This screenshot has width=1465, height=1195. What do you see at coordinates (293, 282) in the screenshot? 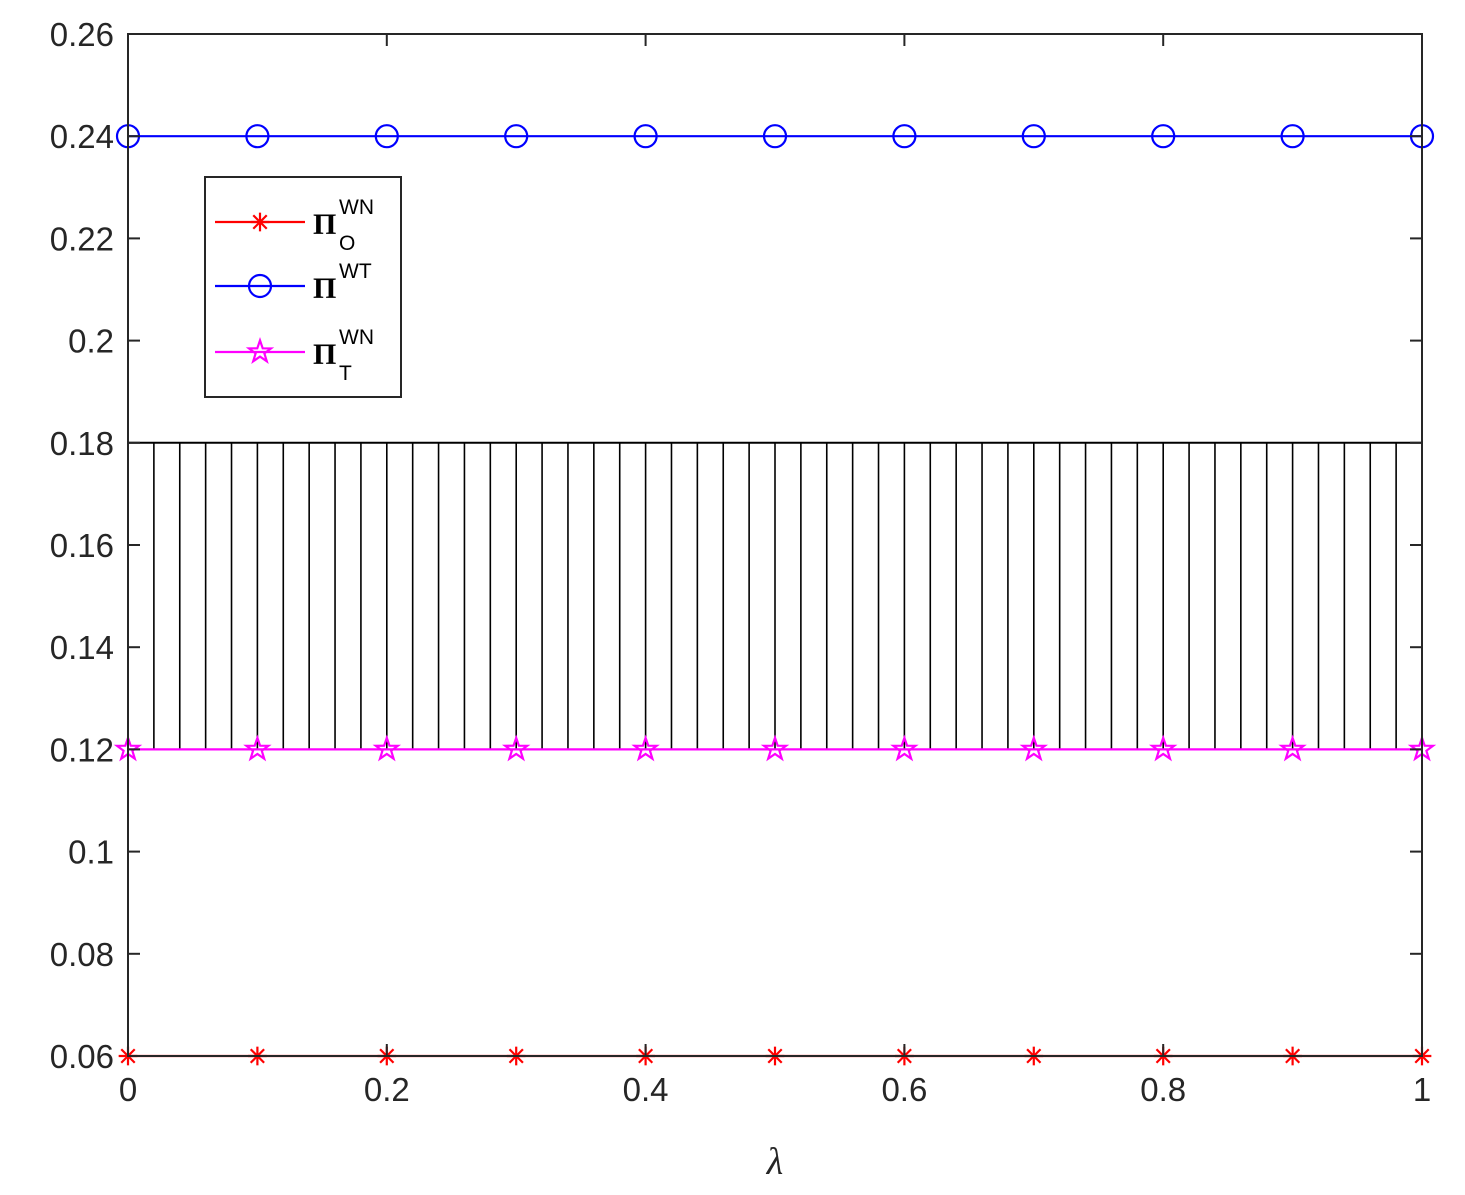
I see `legend-item-2: ΠWT` at bounding box center [293, 282].